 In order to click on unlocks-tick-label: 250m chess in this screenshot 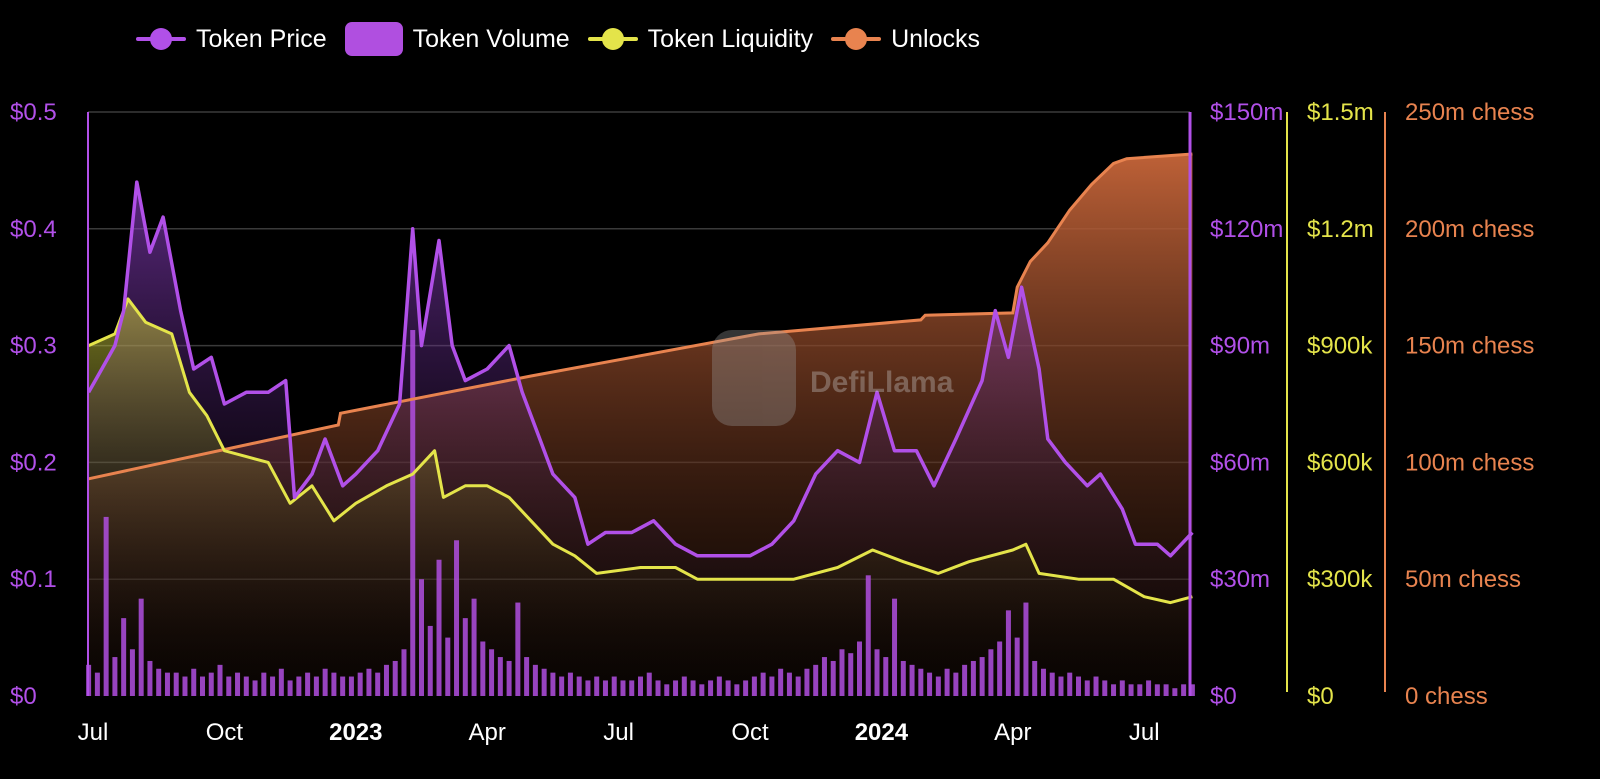, I will do `click(1469, 112)`.